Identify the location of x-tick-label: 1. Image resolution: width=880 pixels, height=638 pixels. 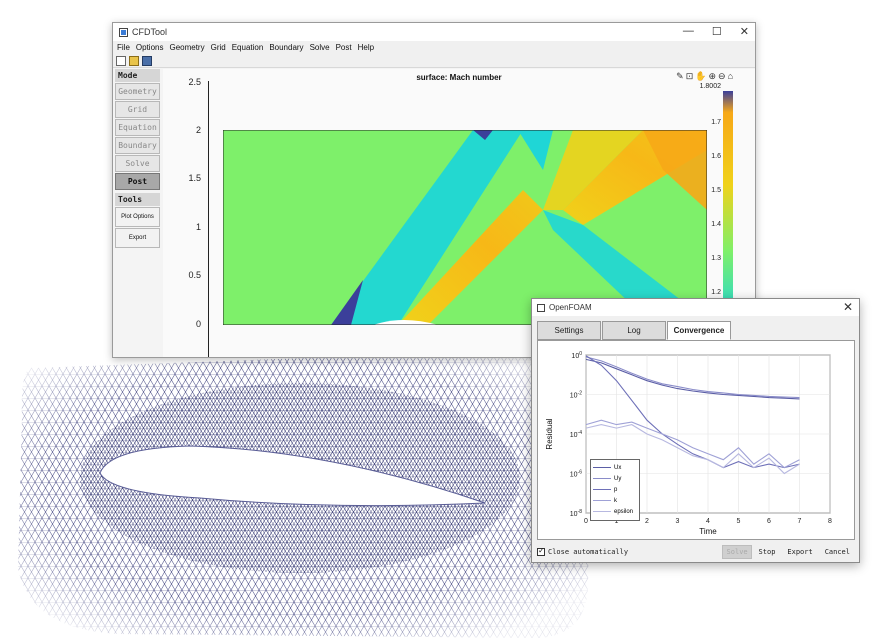
(617, 521).